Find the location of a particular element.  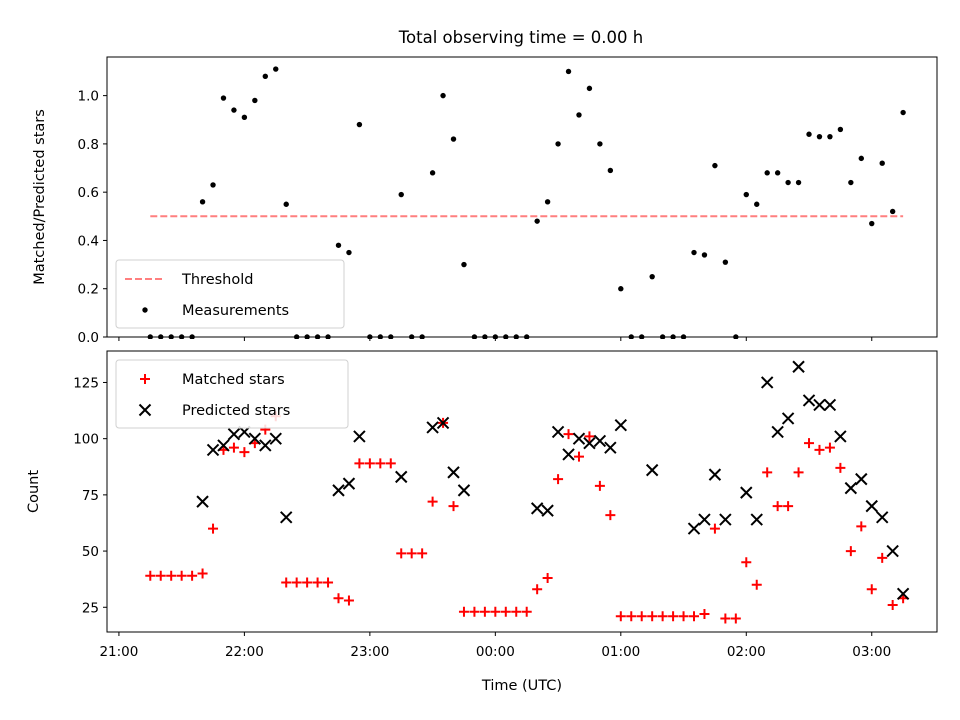

legend-measurement-swatch is located at coordinates (145, 310).